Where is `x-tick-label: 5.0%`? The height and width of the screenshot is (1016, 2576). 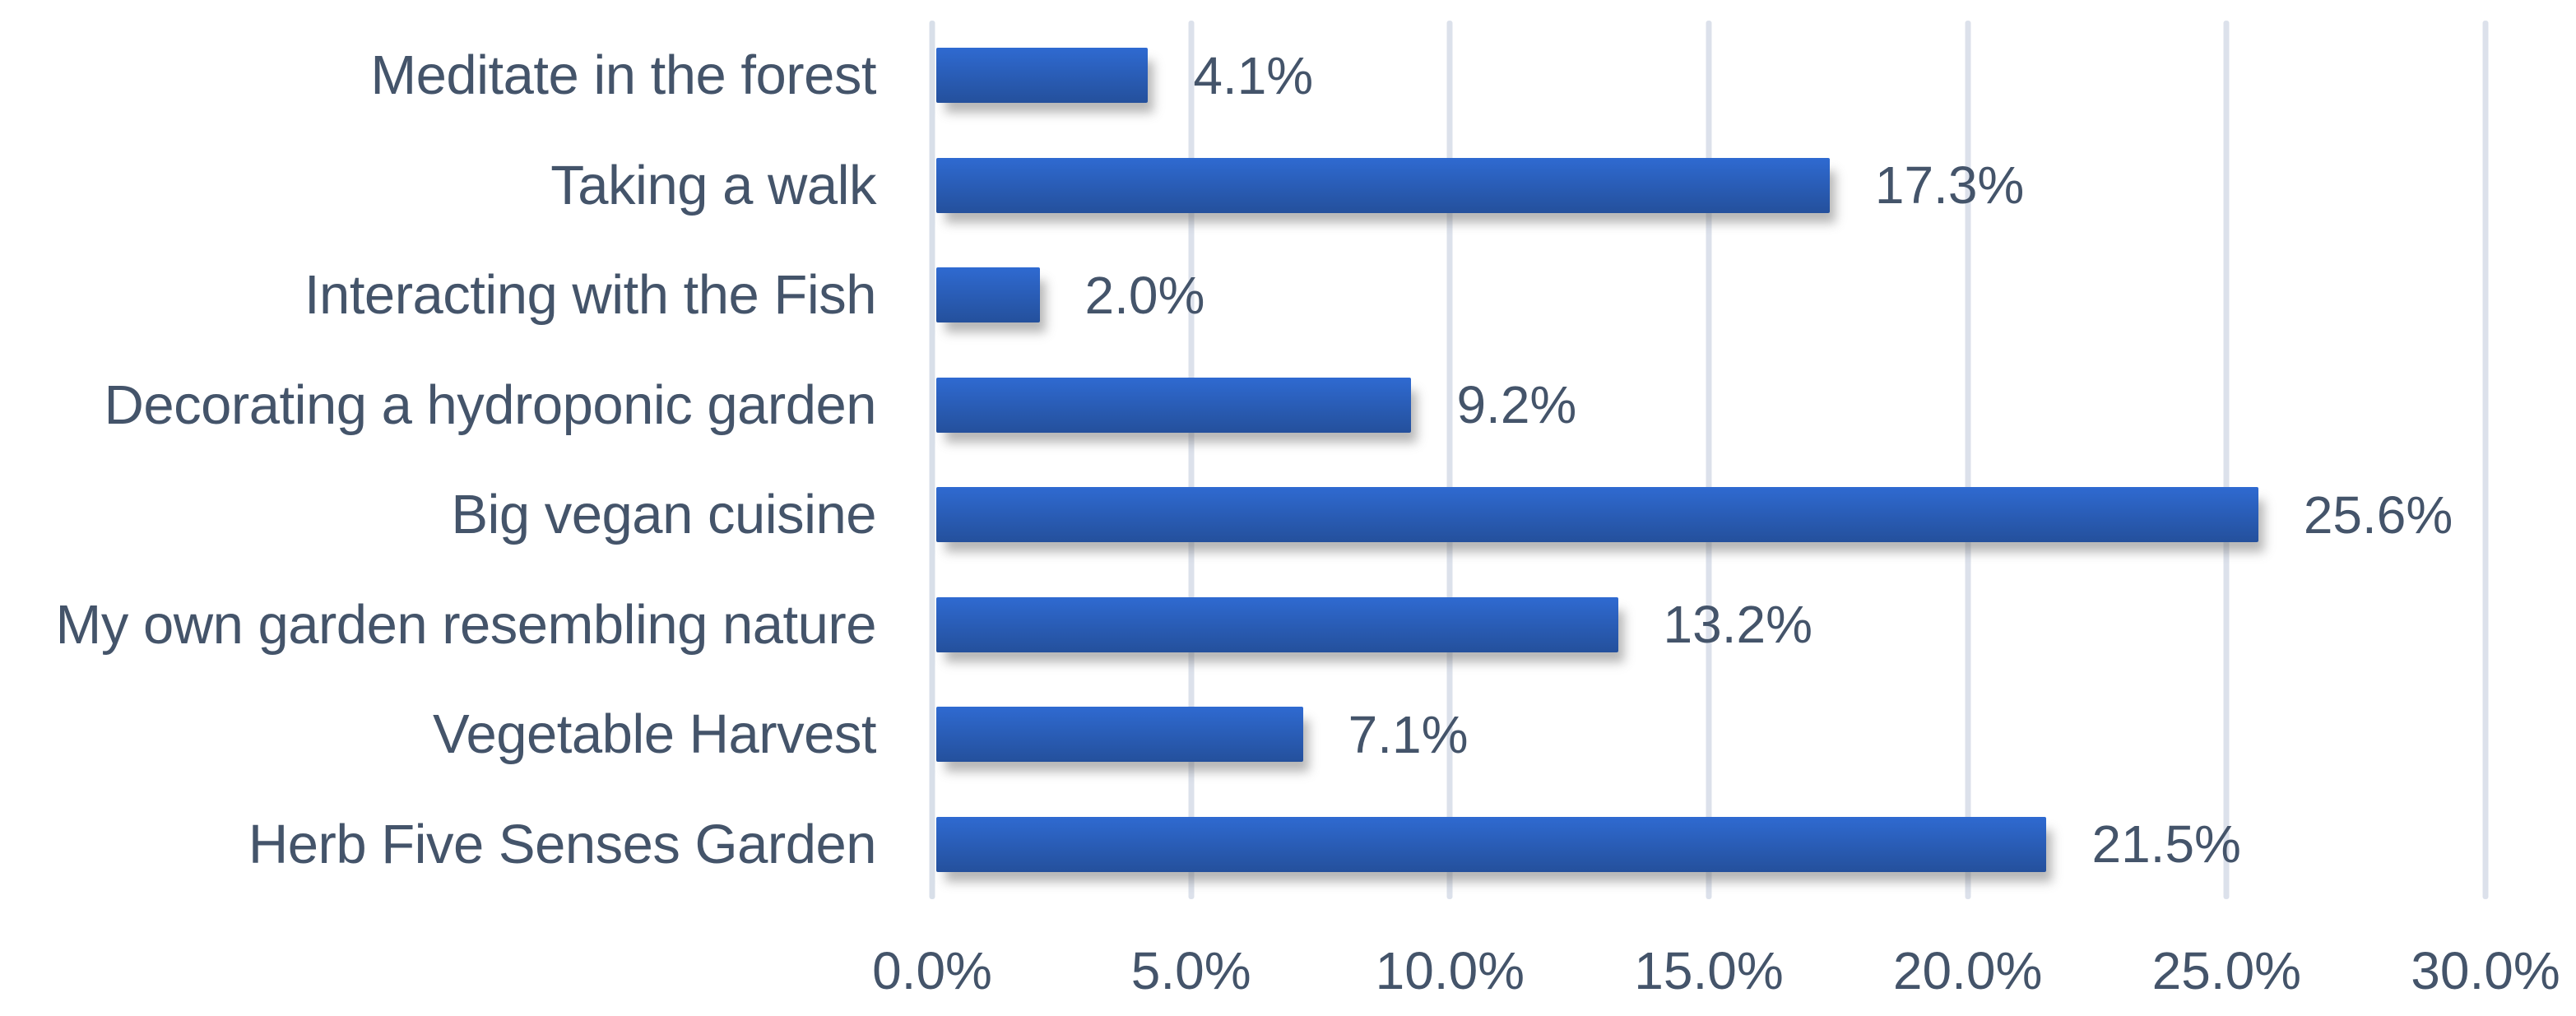
x-tick-label: 5.0% is located at coordinates (1191, 970).